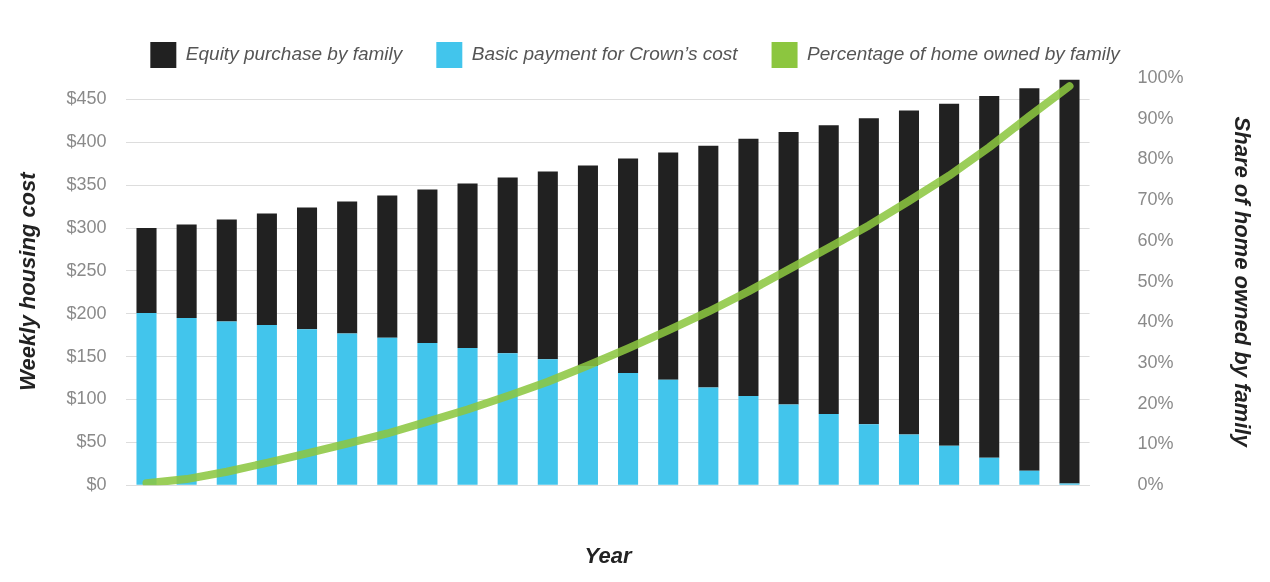 This screenshot has height=582, width=1270. I want to click on y2-tick-label: 100%, so click(1160, 76).